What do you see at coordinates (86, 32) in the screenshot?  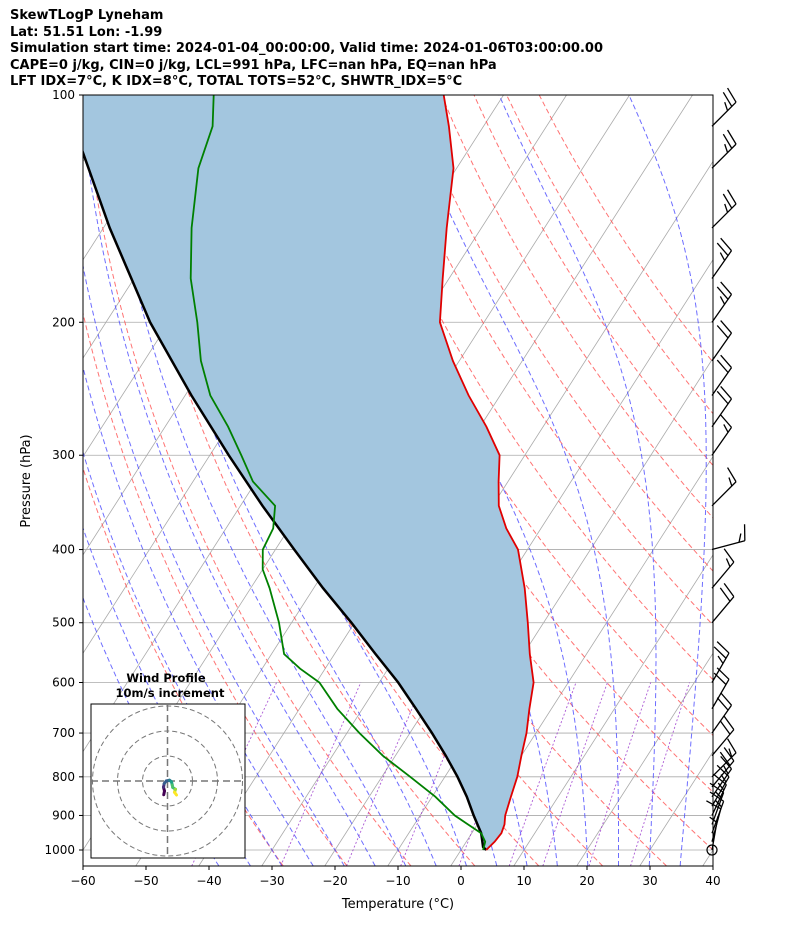 I see `station-coordinates: Lat: 51.51 Lon: -1.99` at bounding box center [86, 32].